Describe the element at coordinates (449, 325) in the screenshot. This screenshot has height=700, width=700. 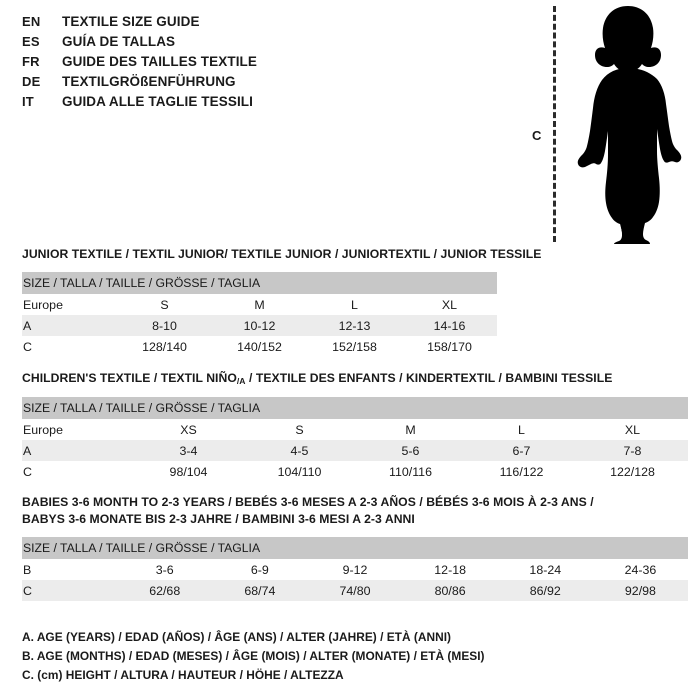
I see `table-cell: 14-16` at that location.